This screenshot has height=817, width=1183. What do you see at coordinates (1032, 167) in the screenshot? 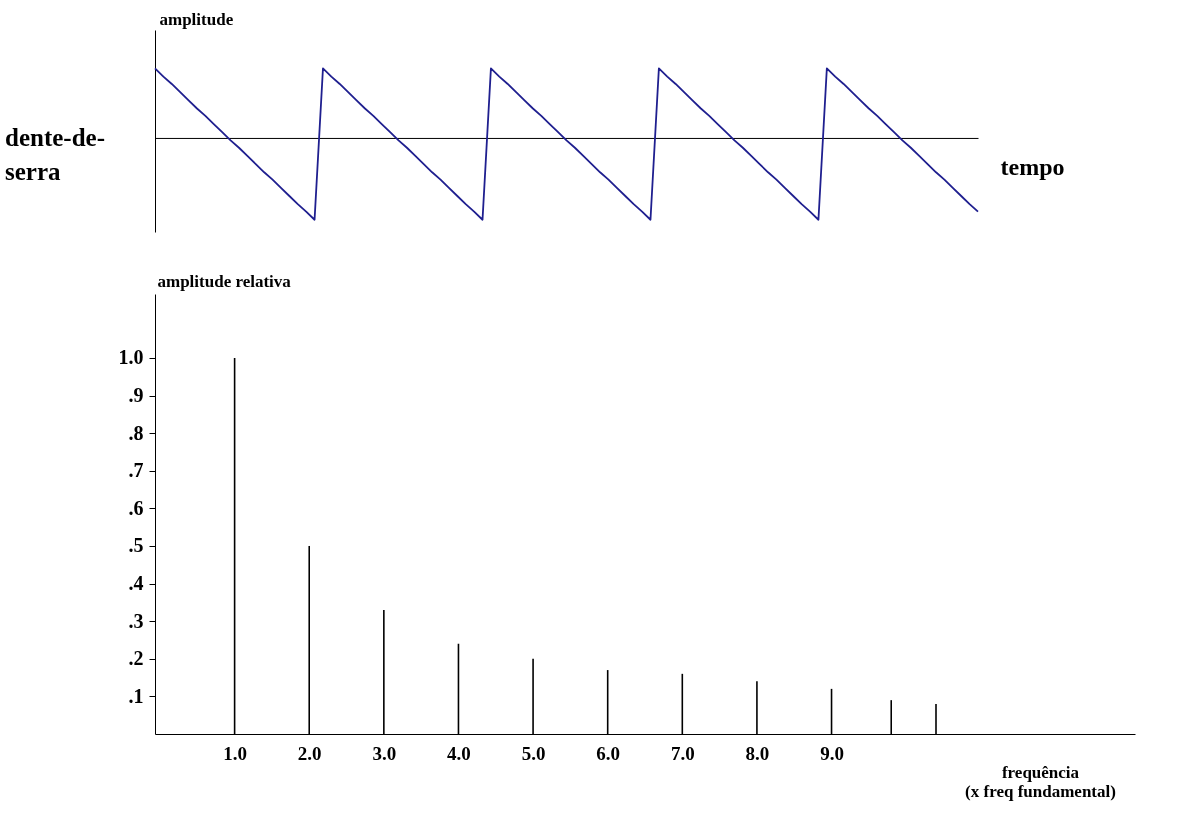
I see `x-axis-title: tempo` at bounding box center [1032, 167].